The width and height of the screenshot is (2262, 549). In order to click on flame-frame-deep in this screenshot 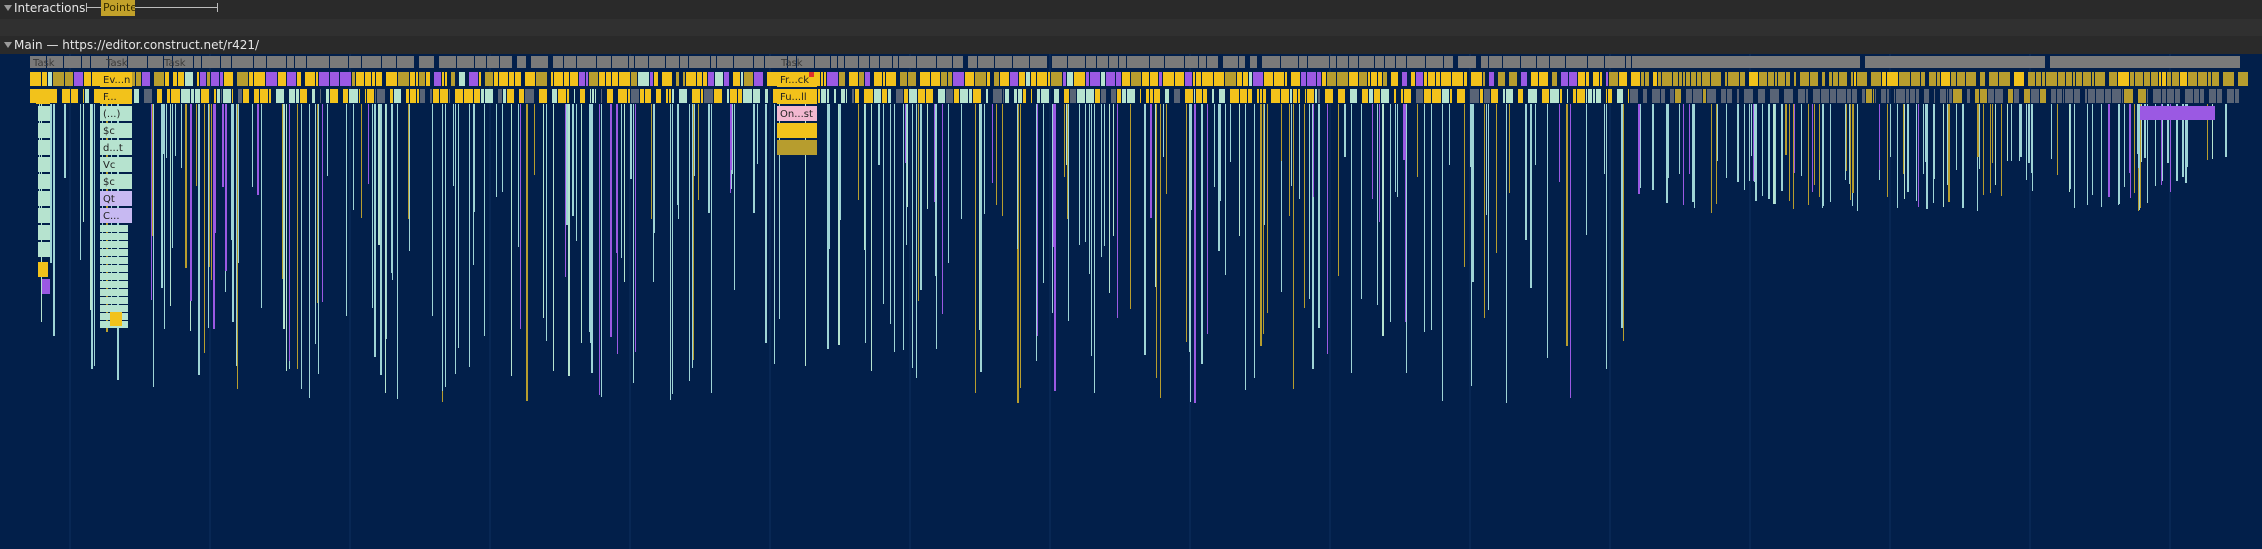, I will do `click(44, 113)`.